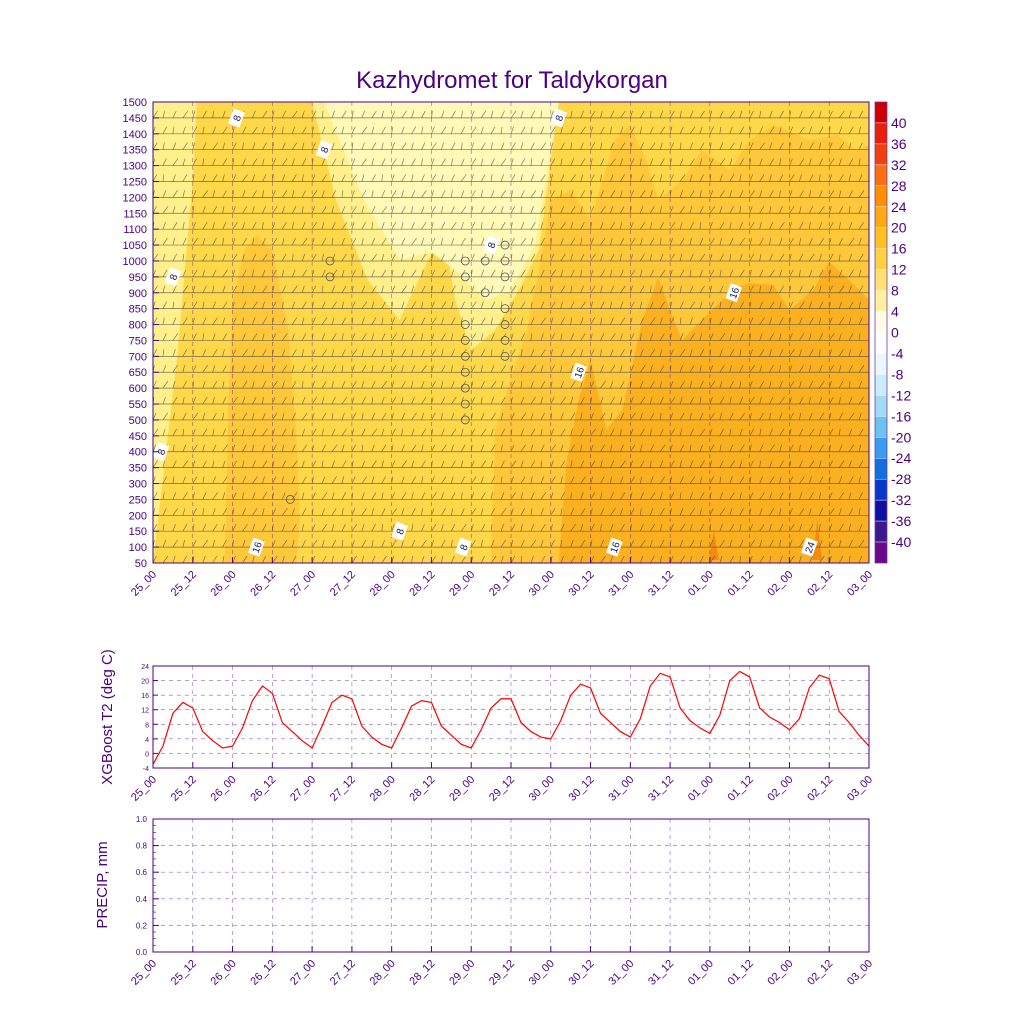 This screenshot has height=1024, width=1024. I want to click on x-tick-label: 31_12, so click(661, 584).